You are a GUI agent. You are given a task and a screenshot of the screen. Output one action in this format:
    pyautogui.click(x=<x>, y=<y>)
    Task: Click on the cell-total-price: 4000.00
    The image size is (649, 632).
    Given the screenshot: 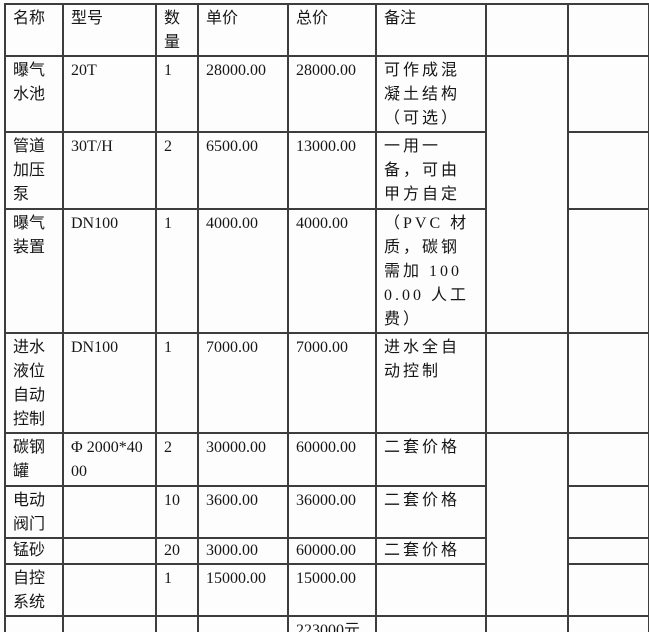 What is the action you would take?
    pyautogui.click(x=332, y=271)
    